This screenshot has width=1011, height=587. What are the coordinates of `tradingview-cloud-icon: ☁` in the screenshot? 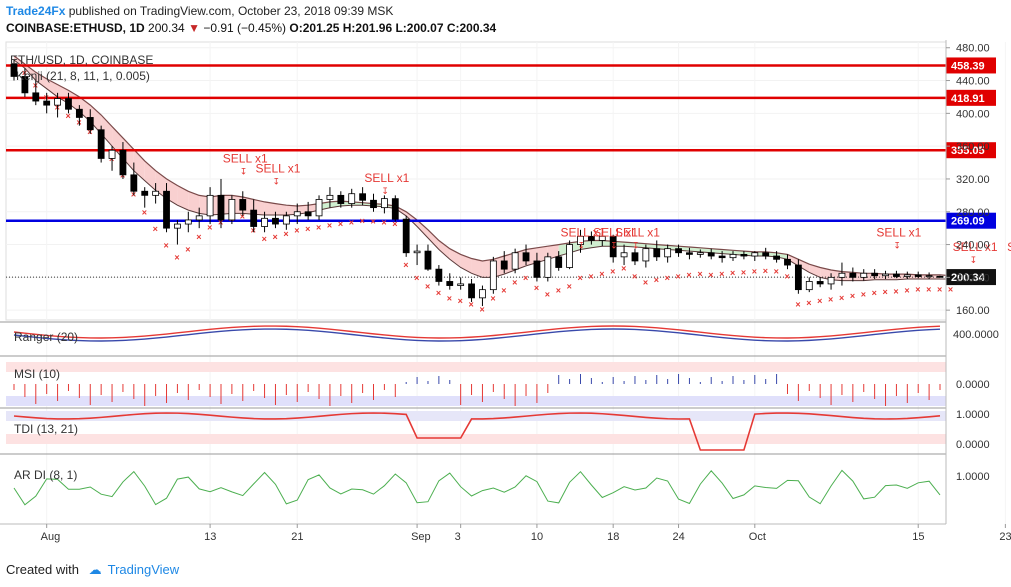 It's located at (95, 569).